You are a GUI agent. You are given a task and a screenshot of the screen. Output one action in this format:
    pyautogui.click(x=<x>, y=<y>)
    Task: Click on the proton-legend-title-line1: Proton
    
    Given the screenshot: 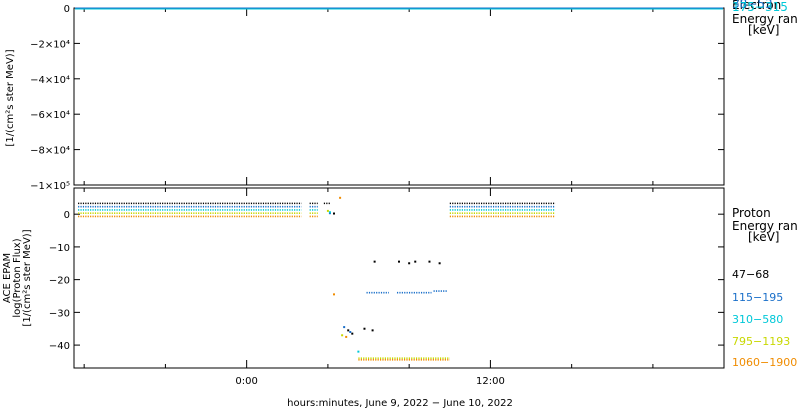 What is the action you would take?
    pyautogui.click(x=751, y=213)
    